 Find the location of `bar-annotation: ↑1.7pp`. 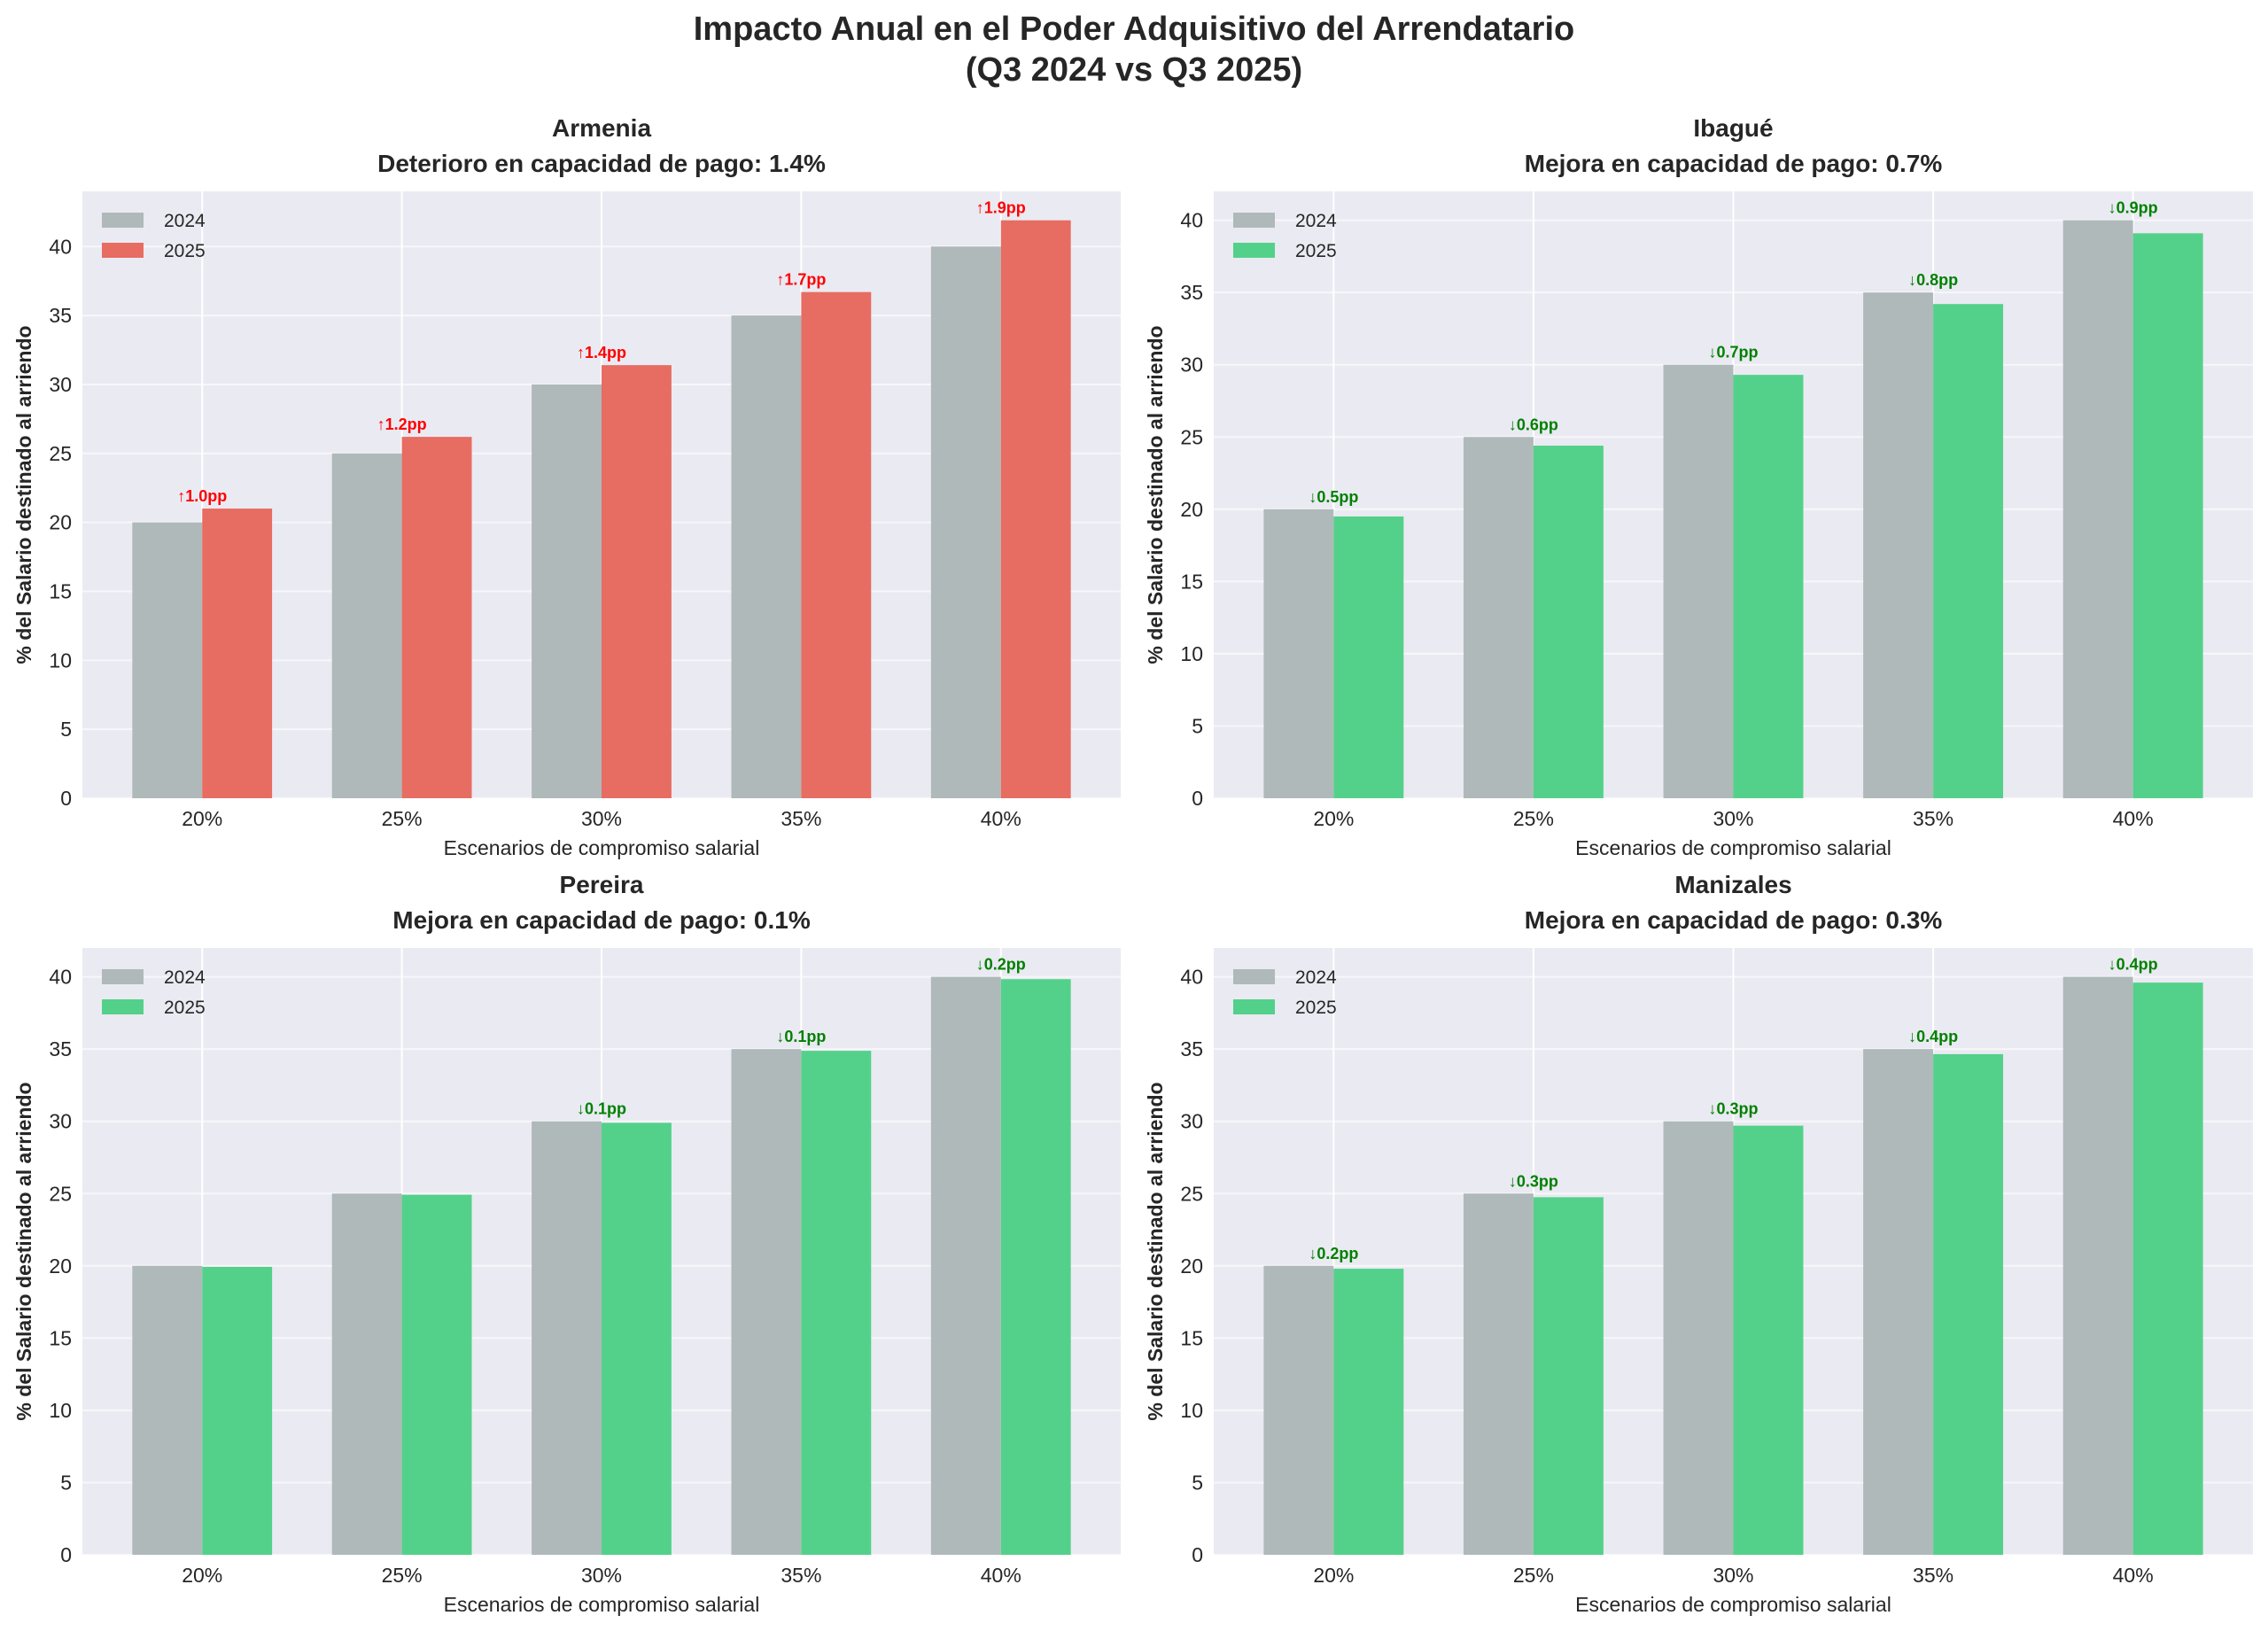

bar-annotation: ↑1.7pp is located at coordinates (801, 280).